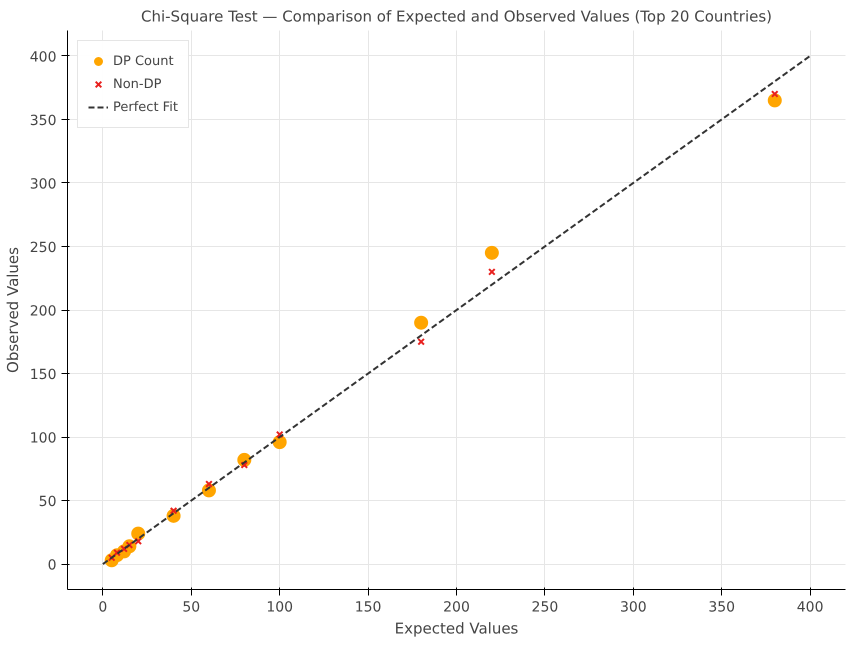 The width and height of the screenshot is (857, 646). I want to click on x-tick-label: 300, so click(633, 608).